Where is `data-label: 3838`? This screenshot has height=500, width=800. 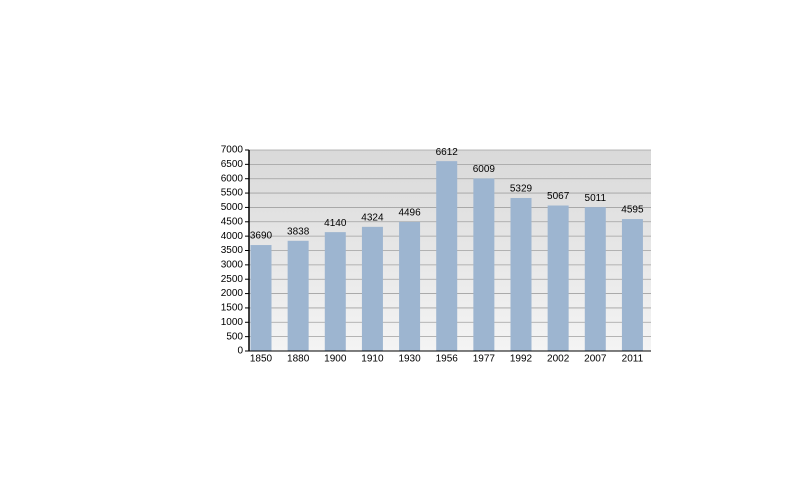
data-label: 3838 is located at coordinates (298, 231).